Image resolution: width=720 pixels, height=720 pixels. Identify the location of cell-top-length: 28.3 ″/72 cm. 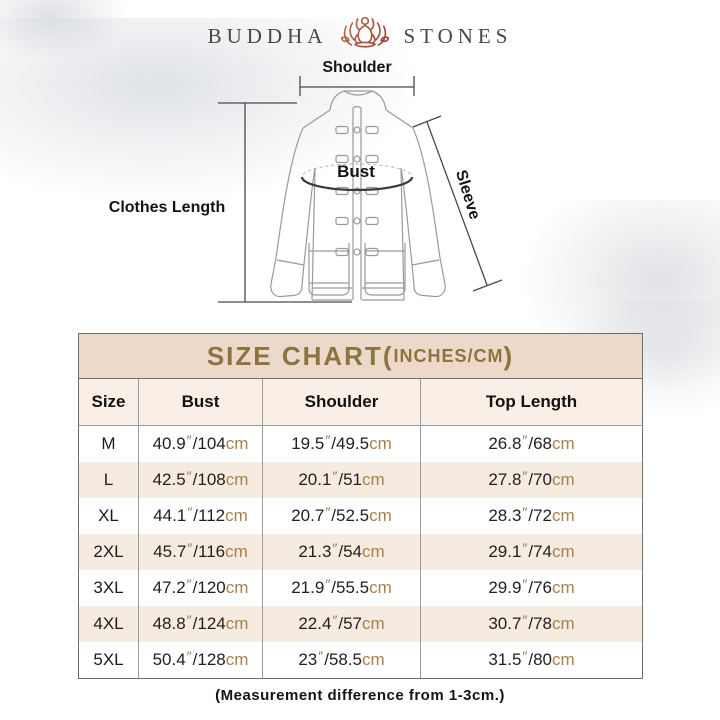
(531, 514).